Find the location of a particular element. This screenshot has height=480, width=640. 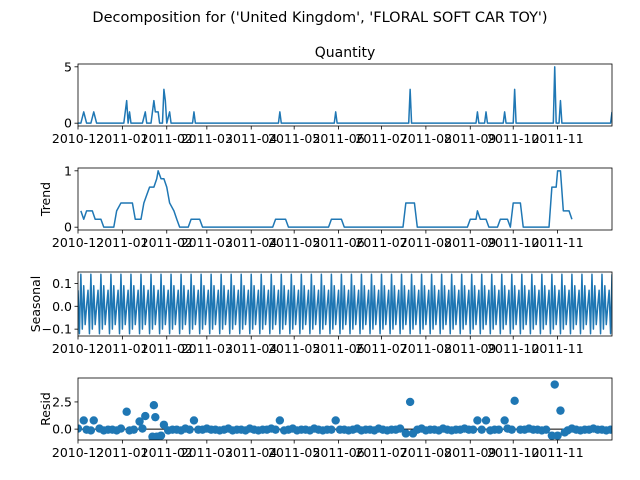

y-tick-label: 0.1 is located at coordinates (62, 283).